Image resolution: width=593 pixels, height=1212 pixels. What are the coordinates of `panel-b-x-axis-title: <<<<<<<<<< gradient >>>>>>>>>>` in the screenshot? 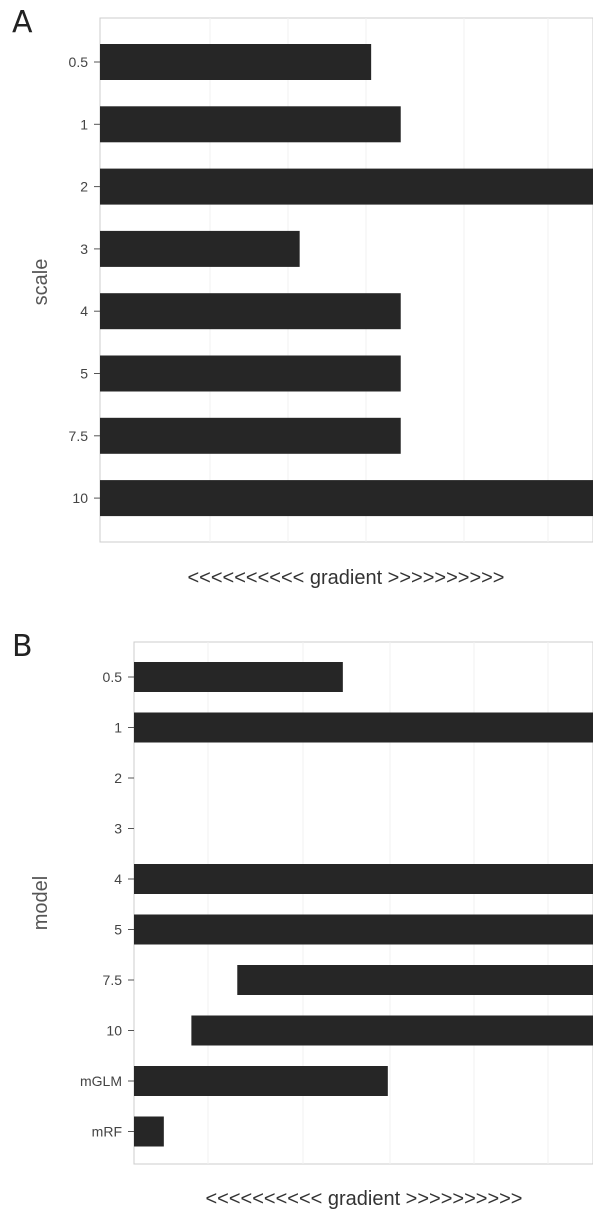 It's located at (364, 1199).